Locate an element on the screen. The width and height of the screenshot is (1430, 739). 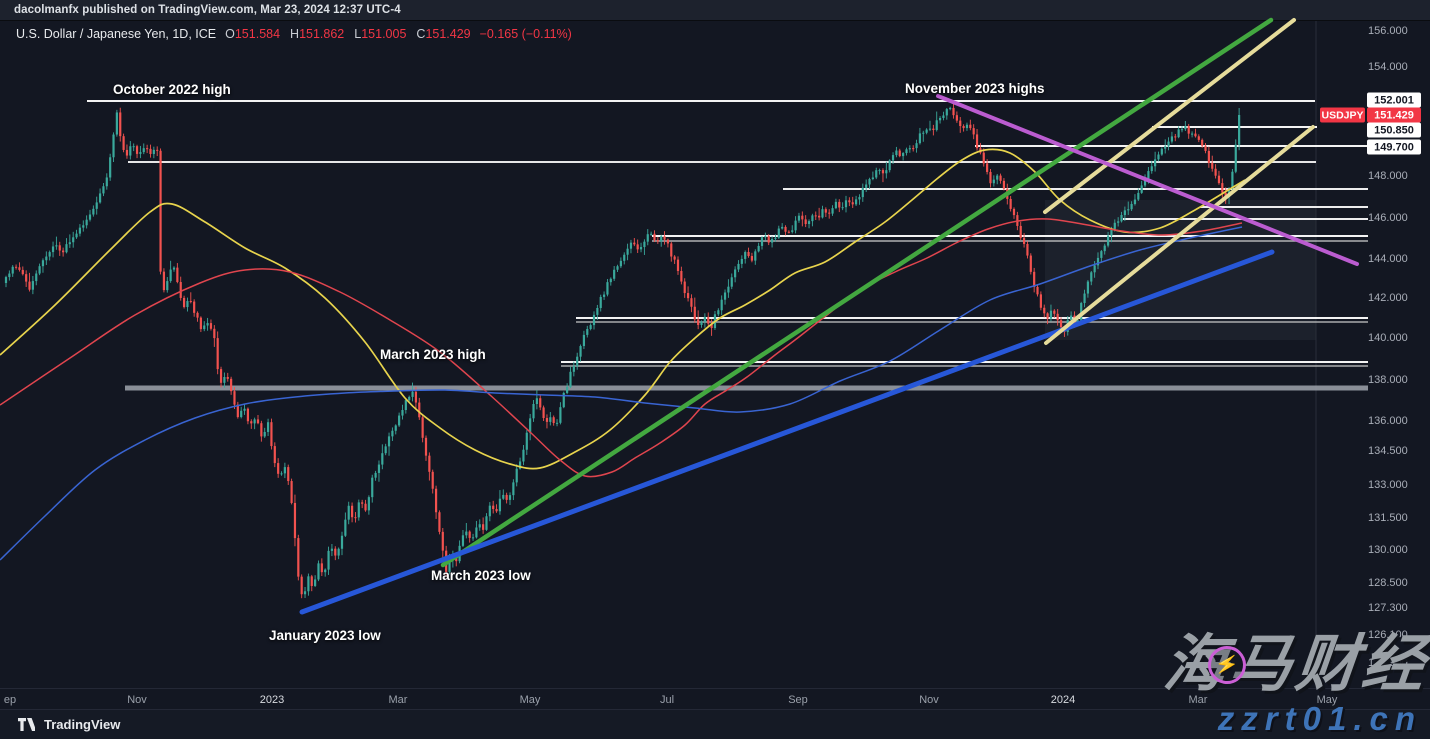
last-price-badge: 151.429 is located at coordinates (1394, 115).